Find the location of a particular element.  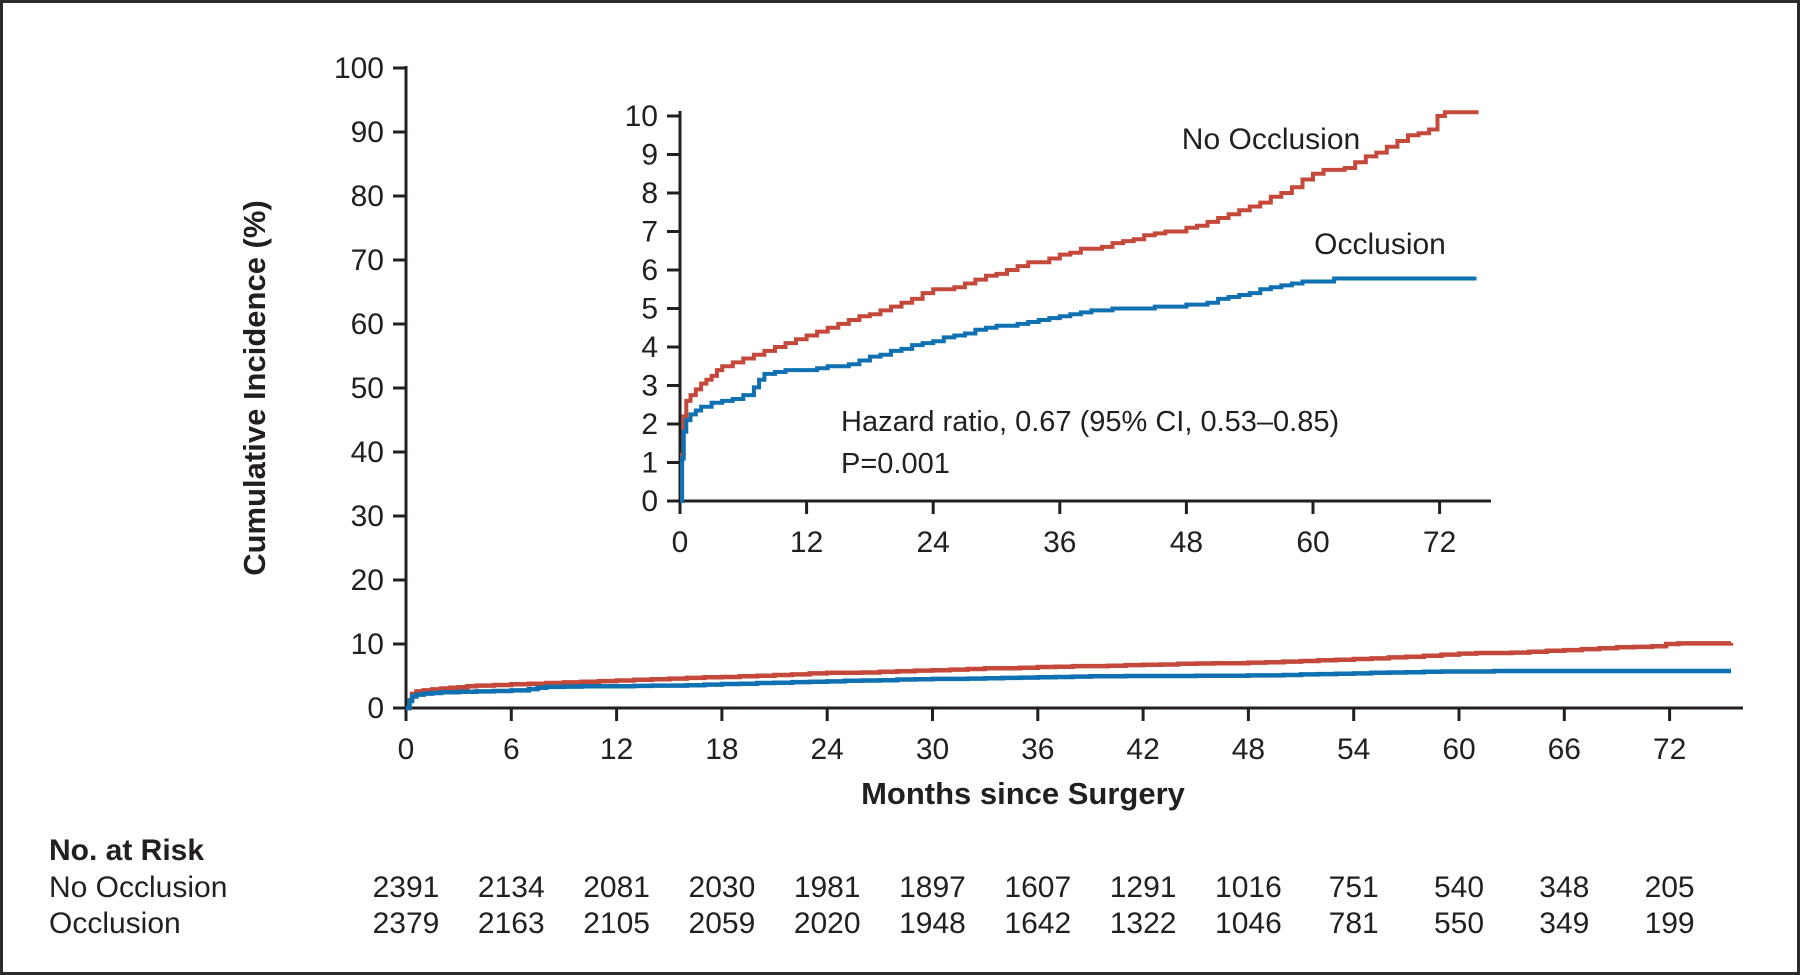

inset-x-tick-label: 0 is located at coordinates (680, 542).